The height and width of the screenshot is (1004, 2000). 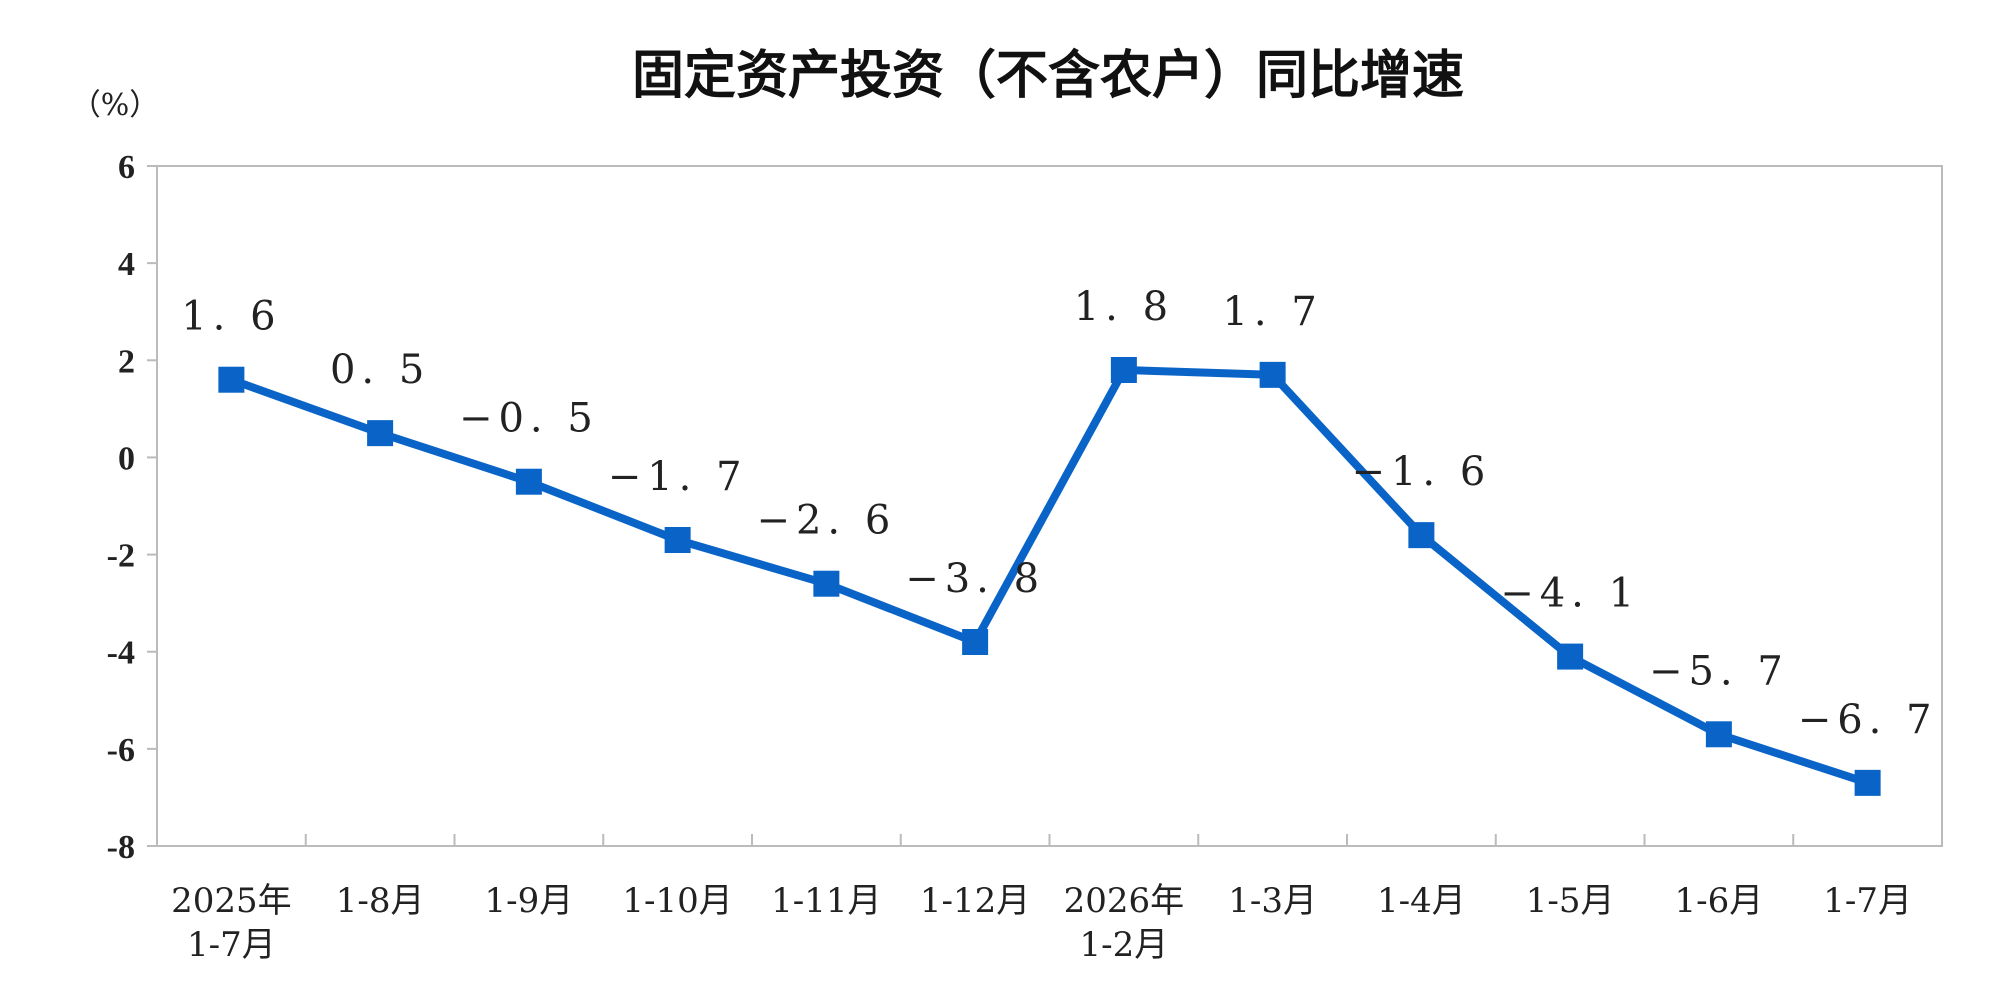 I want to click on x-tick-label-line: 1-3月, so click(x=1272, y=901).